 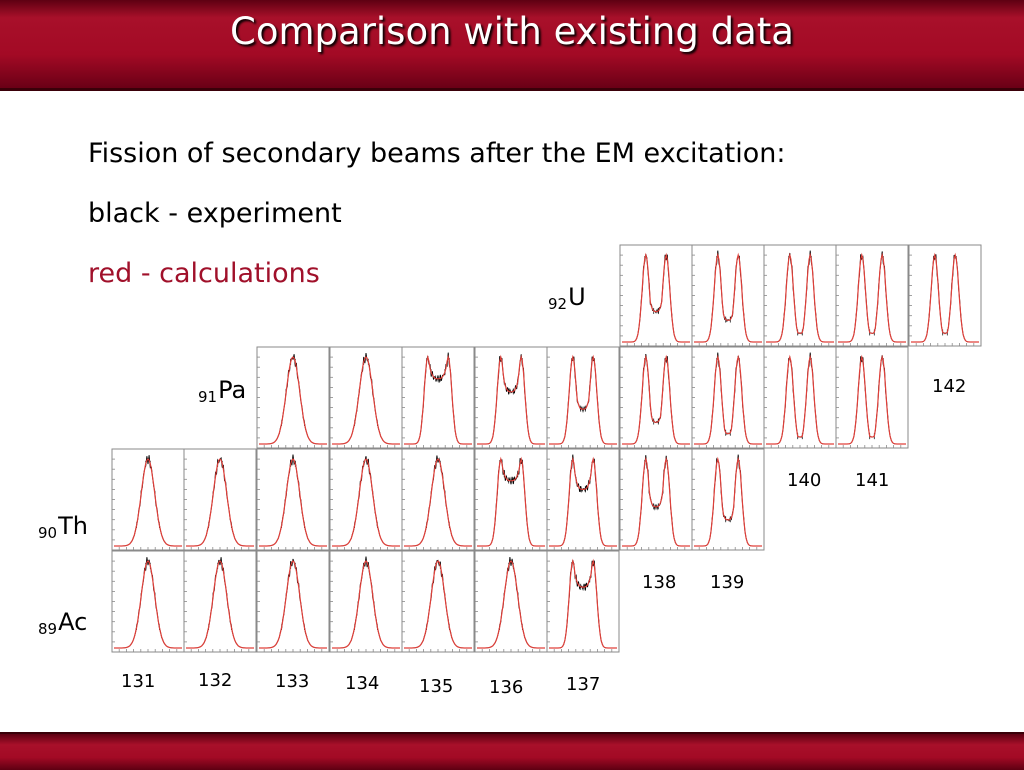 I want to click on mass-label: 137, so click(x=583, y=684).